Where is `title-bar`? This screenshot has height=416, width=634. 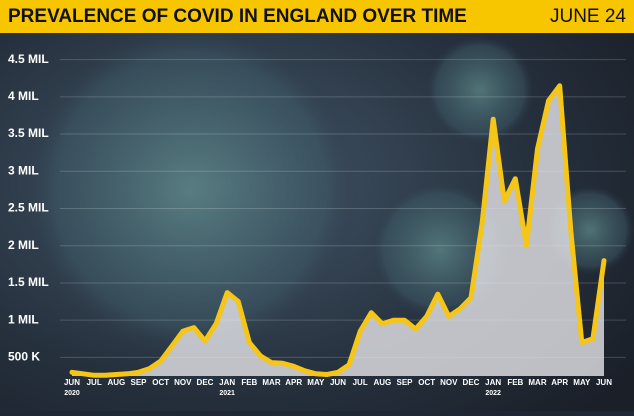 title-bar is located at coordinates (317, 16).